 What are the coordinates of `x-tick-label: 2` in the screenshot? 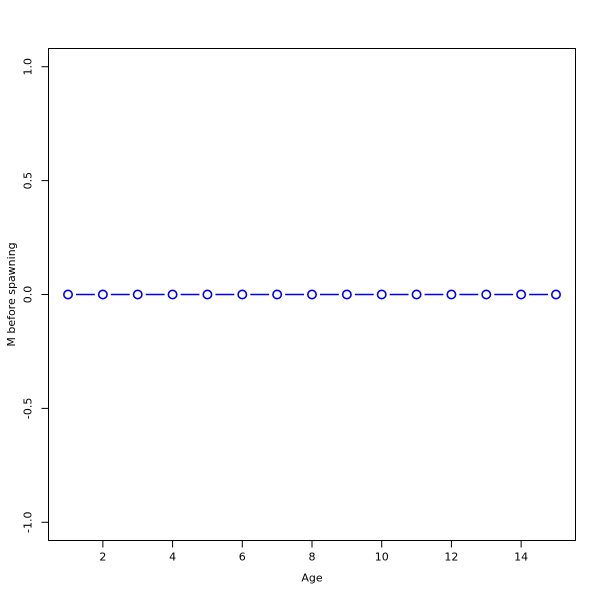 It's located at (102, 557).